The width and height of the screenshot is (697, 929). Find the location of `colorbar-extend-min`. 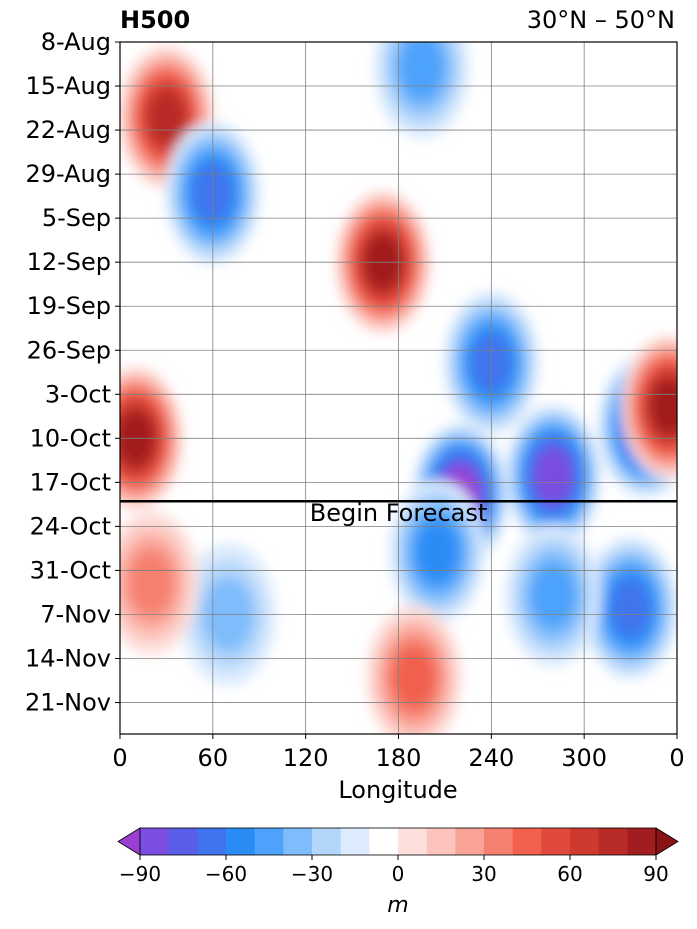

colorbar-extend-min is located at coordinates (129, 841).